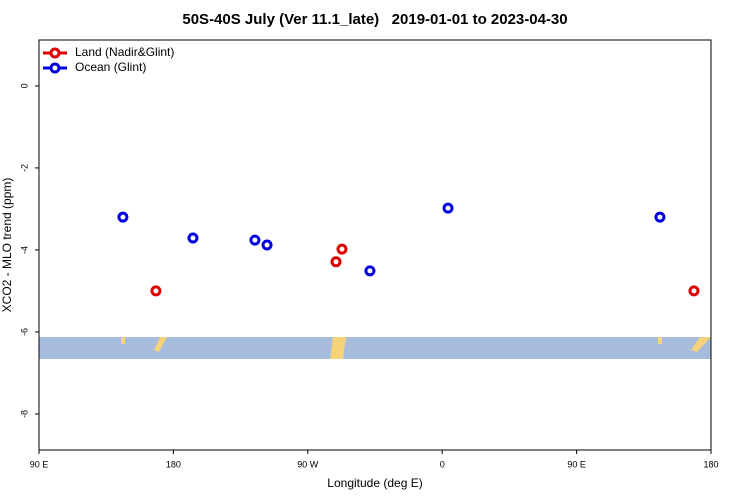  I want to click on x-tick-label: 0, so click(442, 464).